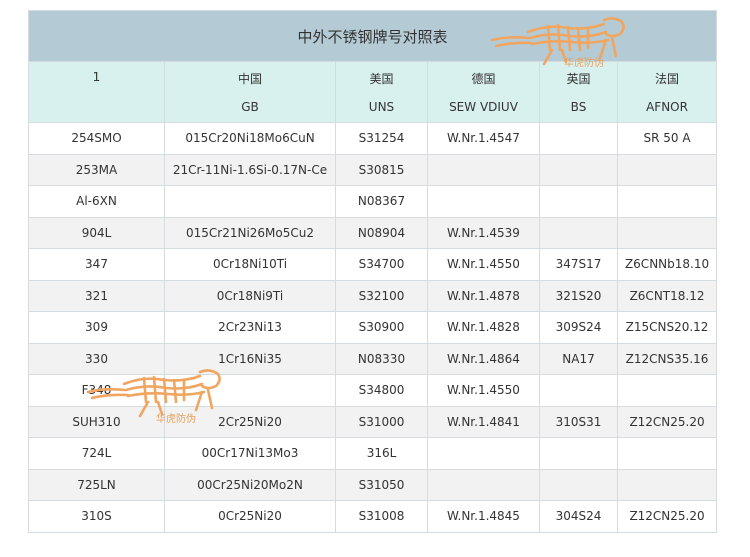  What do you see at coordinates (250, 92) in the screenshot?
I see `header-cell: 中国 GB` at bounding box center [250, 92].